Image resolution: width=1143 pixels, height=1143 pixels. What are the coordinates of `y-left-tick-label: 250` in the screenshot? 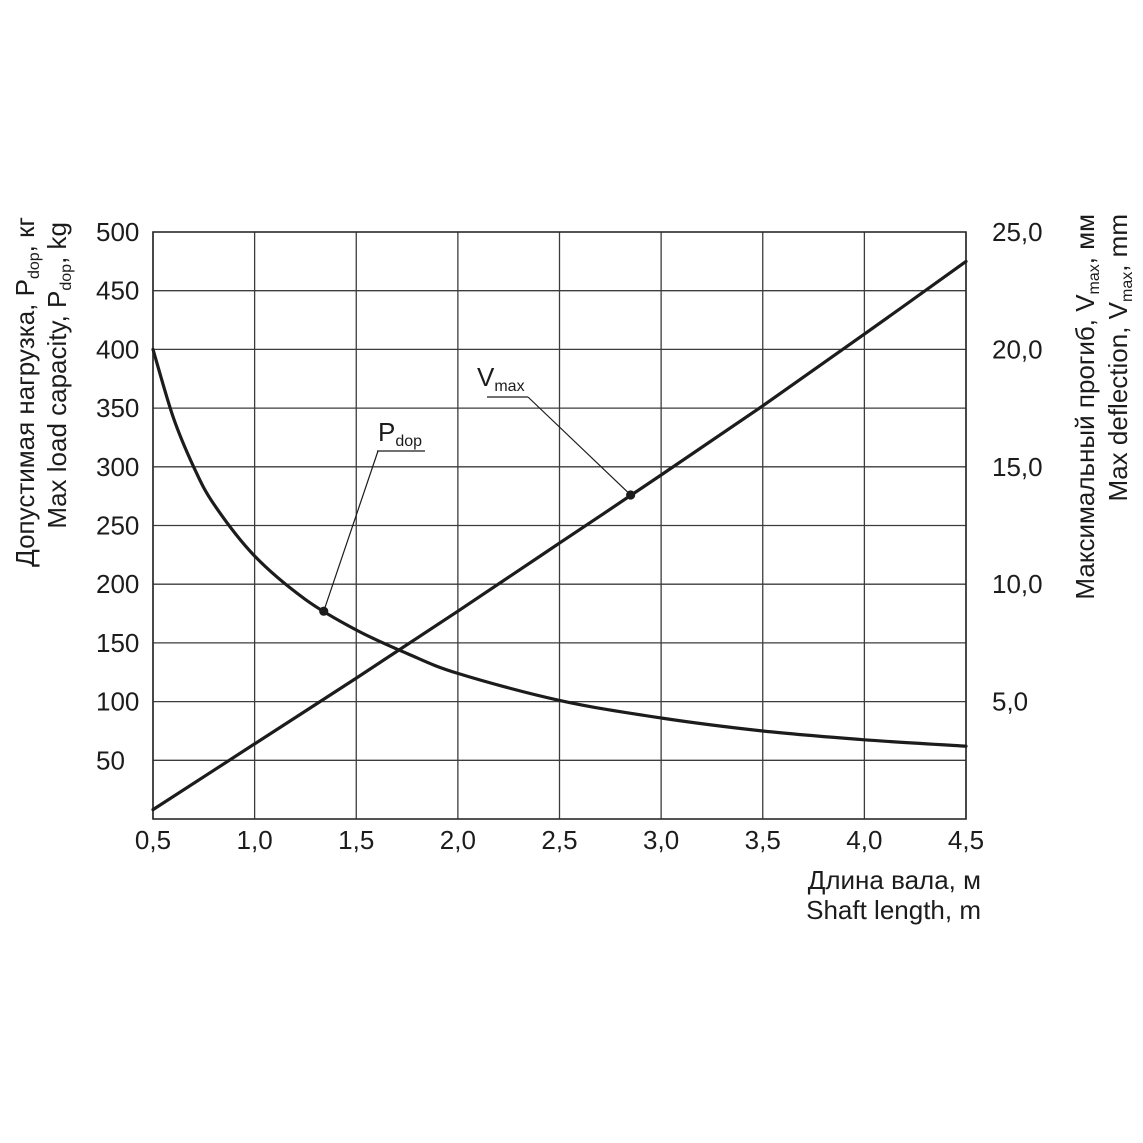 It's located at (117, 526).